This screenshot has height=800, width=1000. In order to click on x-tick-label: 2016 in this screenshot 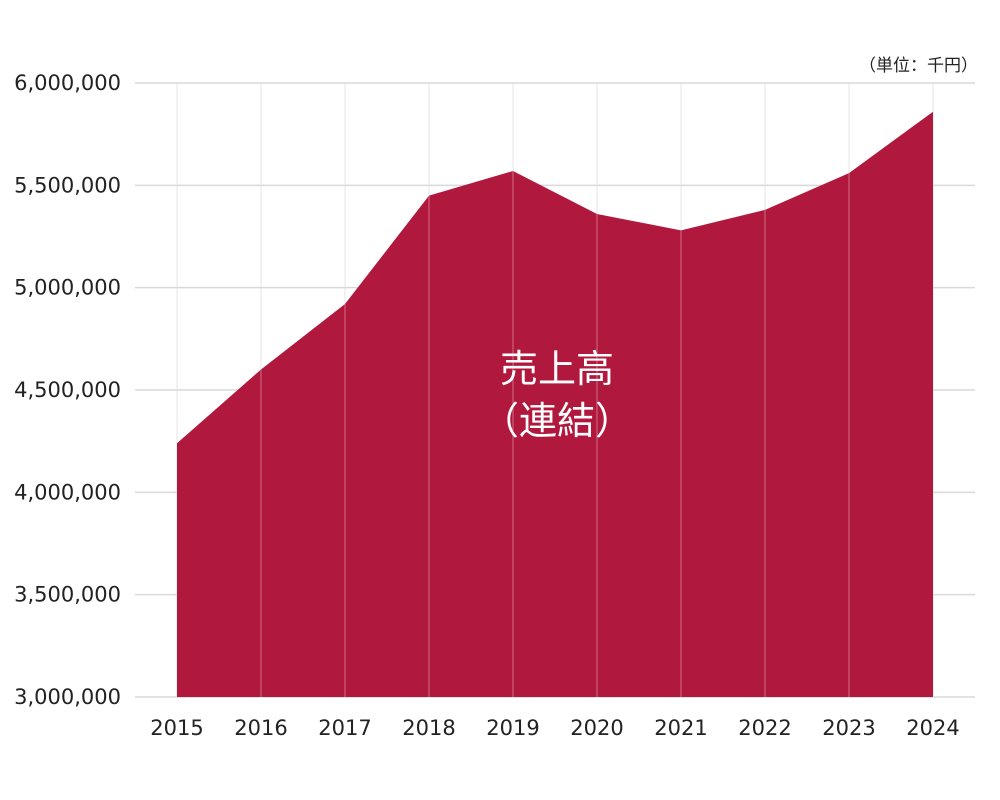, I will do `click(260, 728)`.